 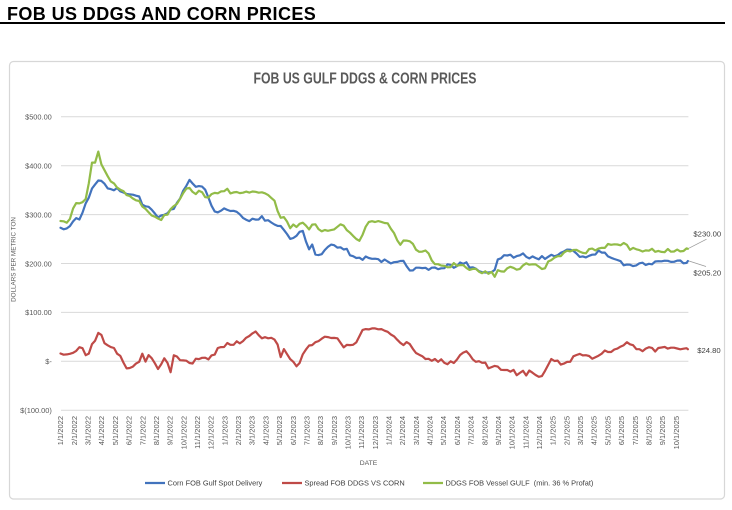 What do you see at coordinates (389, 430) in the screenshot?
I see `svg-text: 1/1/2024` at bounding box center [389, 430].